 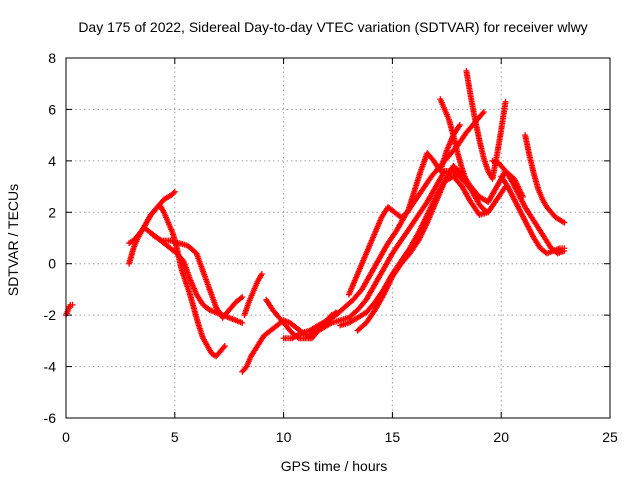 I want to click on series-seg5, so click(x=198, y=276).